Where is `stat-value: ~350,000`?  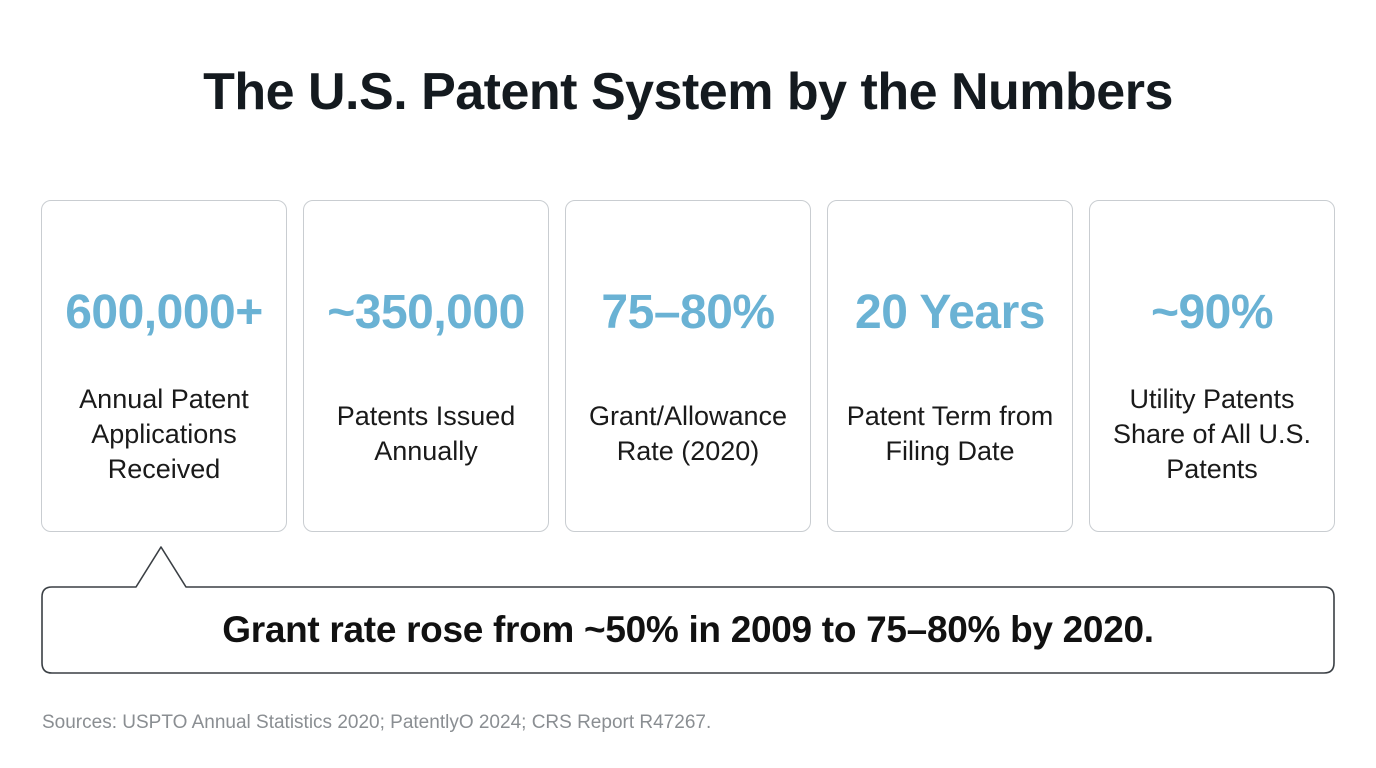 stat-value: ~350,000 is located at coordinates (426, 312).